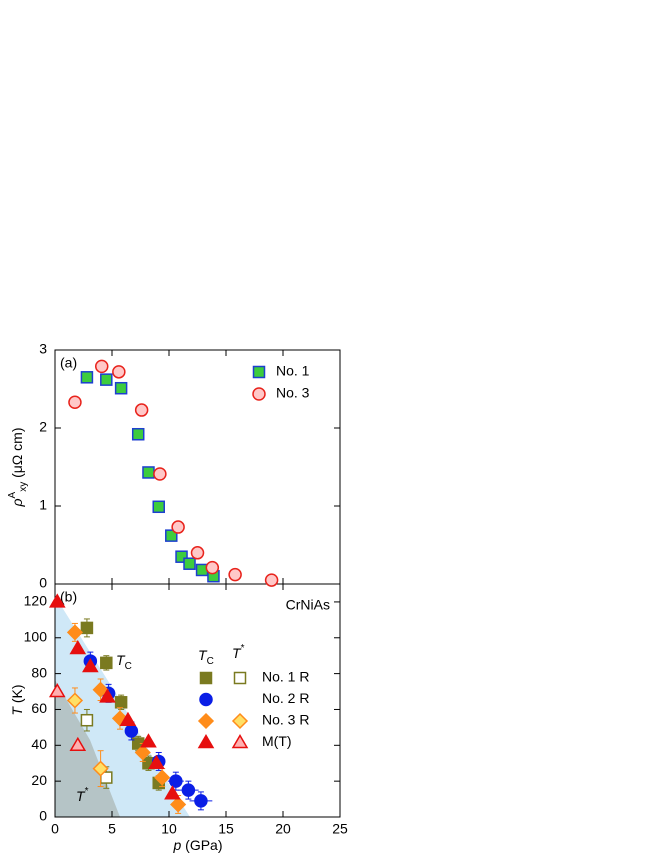 This screenshot has height=863, width=663. I want to click on x-tick-label: 25, so click(340, 829).